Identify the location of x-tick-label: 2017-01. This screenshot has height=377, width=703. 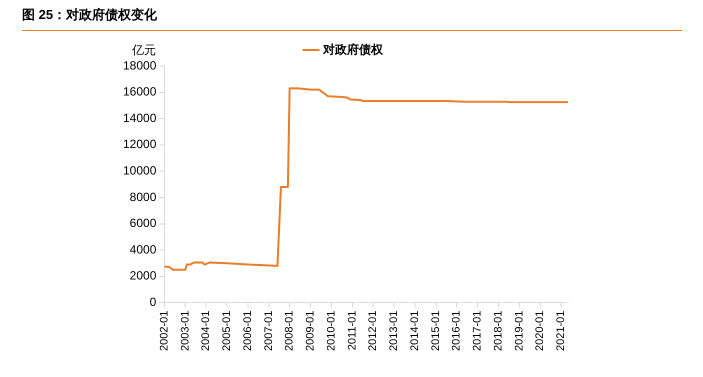
(478, 331).